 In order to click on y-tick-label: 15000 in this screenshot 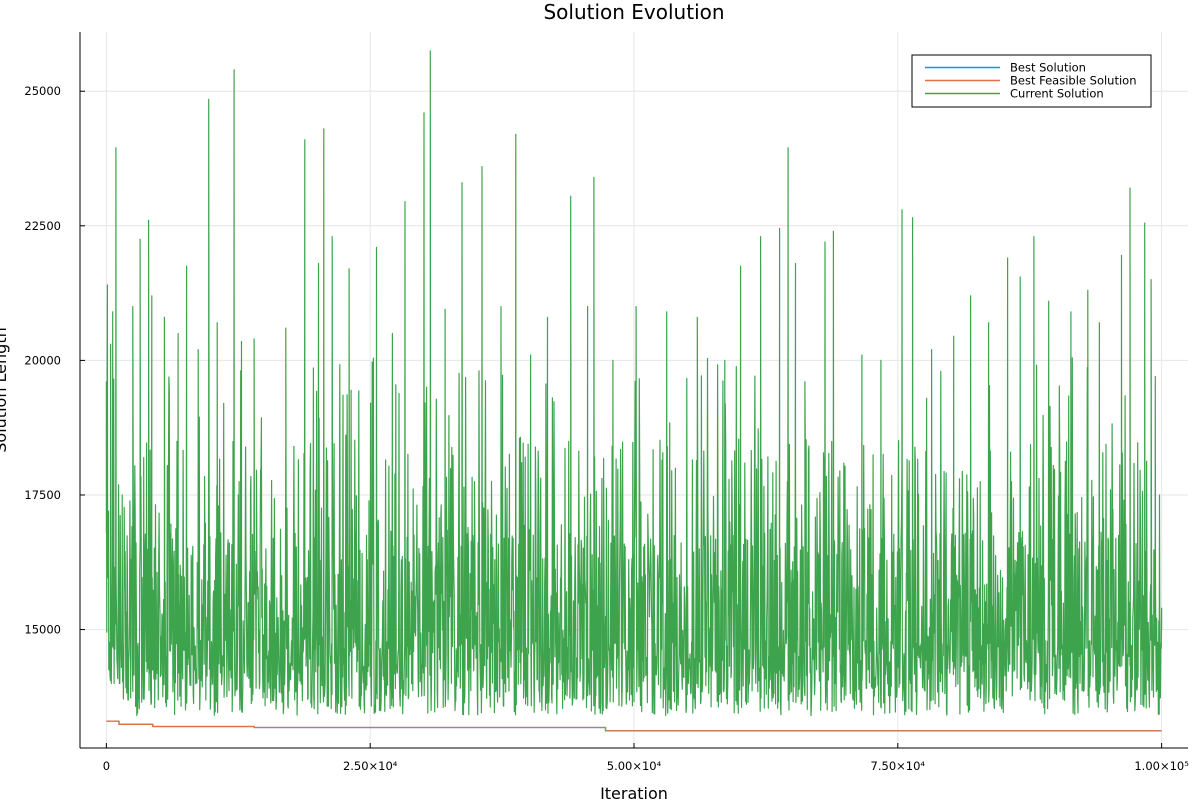, I will do `click(42, 630)`.